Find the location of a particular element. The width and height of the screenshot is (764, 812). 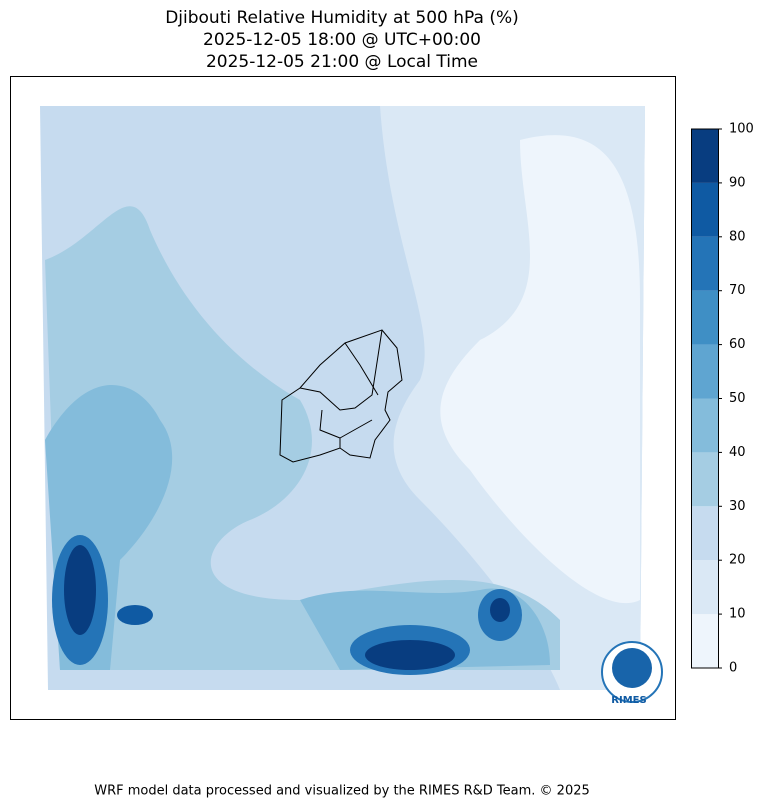

colorbar-tick-label: 30 is located at coordinates (737, 506).